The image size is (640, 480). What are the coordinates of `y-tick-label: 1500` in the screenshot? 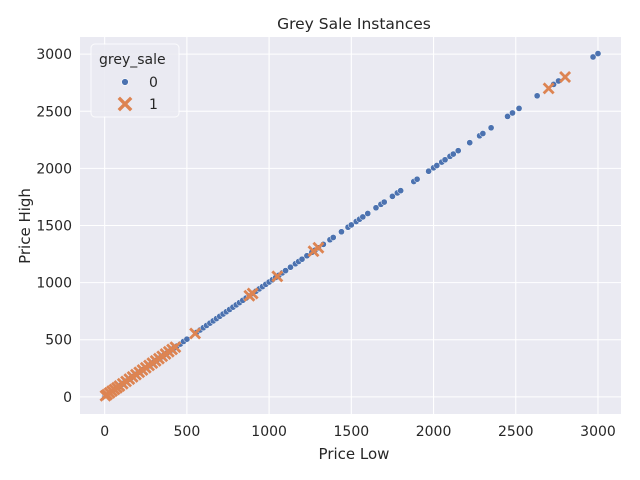 It's located at (54, 227).